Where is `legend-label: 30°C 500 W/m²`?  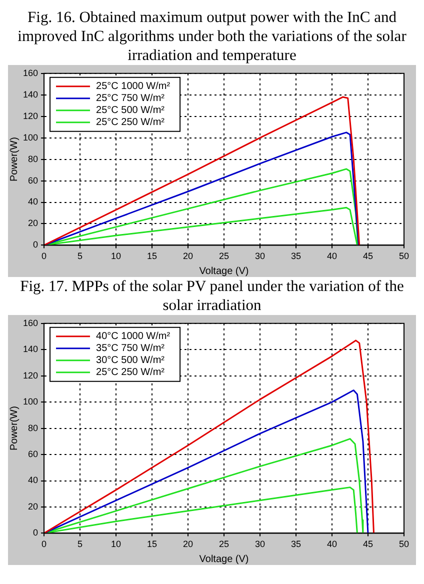 legend-label: 30°C 500 W/m² is located at coordinates (131, 360).